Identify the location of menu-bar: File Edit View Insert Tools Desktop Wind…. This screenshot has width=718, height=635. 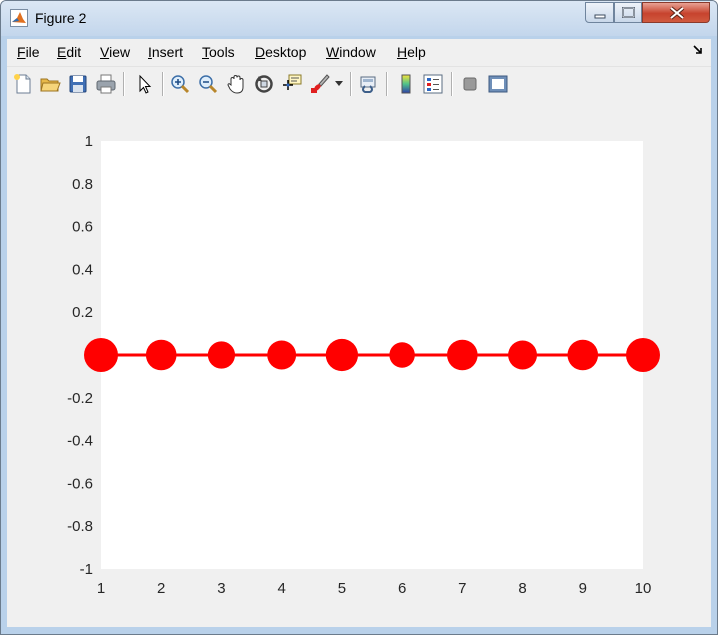
(359, 52).